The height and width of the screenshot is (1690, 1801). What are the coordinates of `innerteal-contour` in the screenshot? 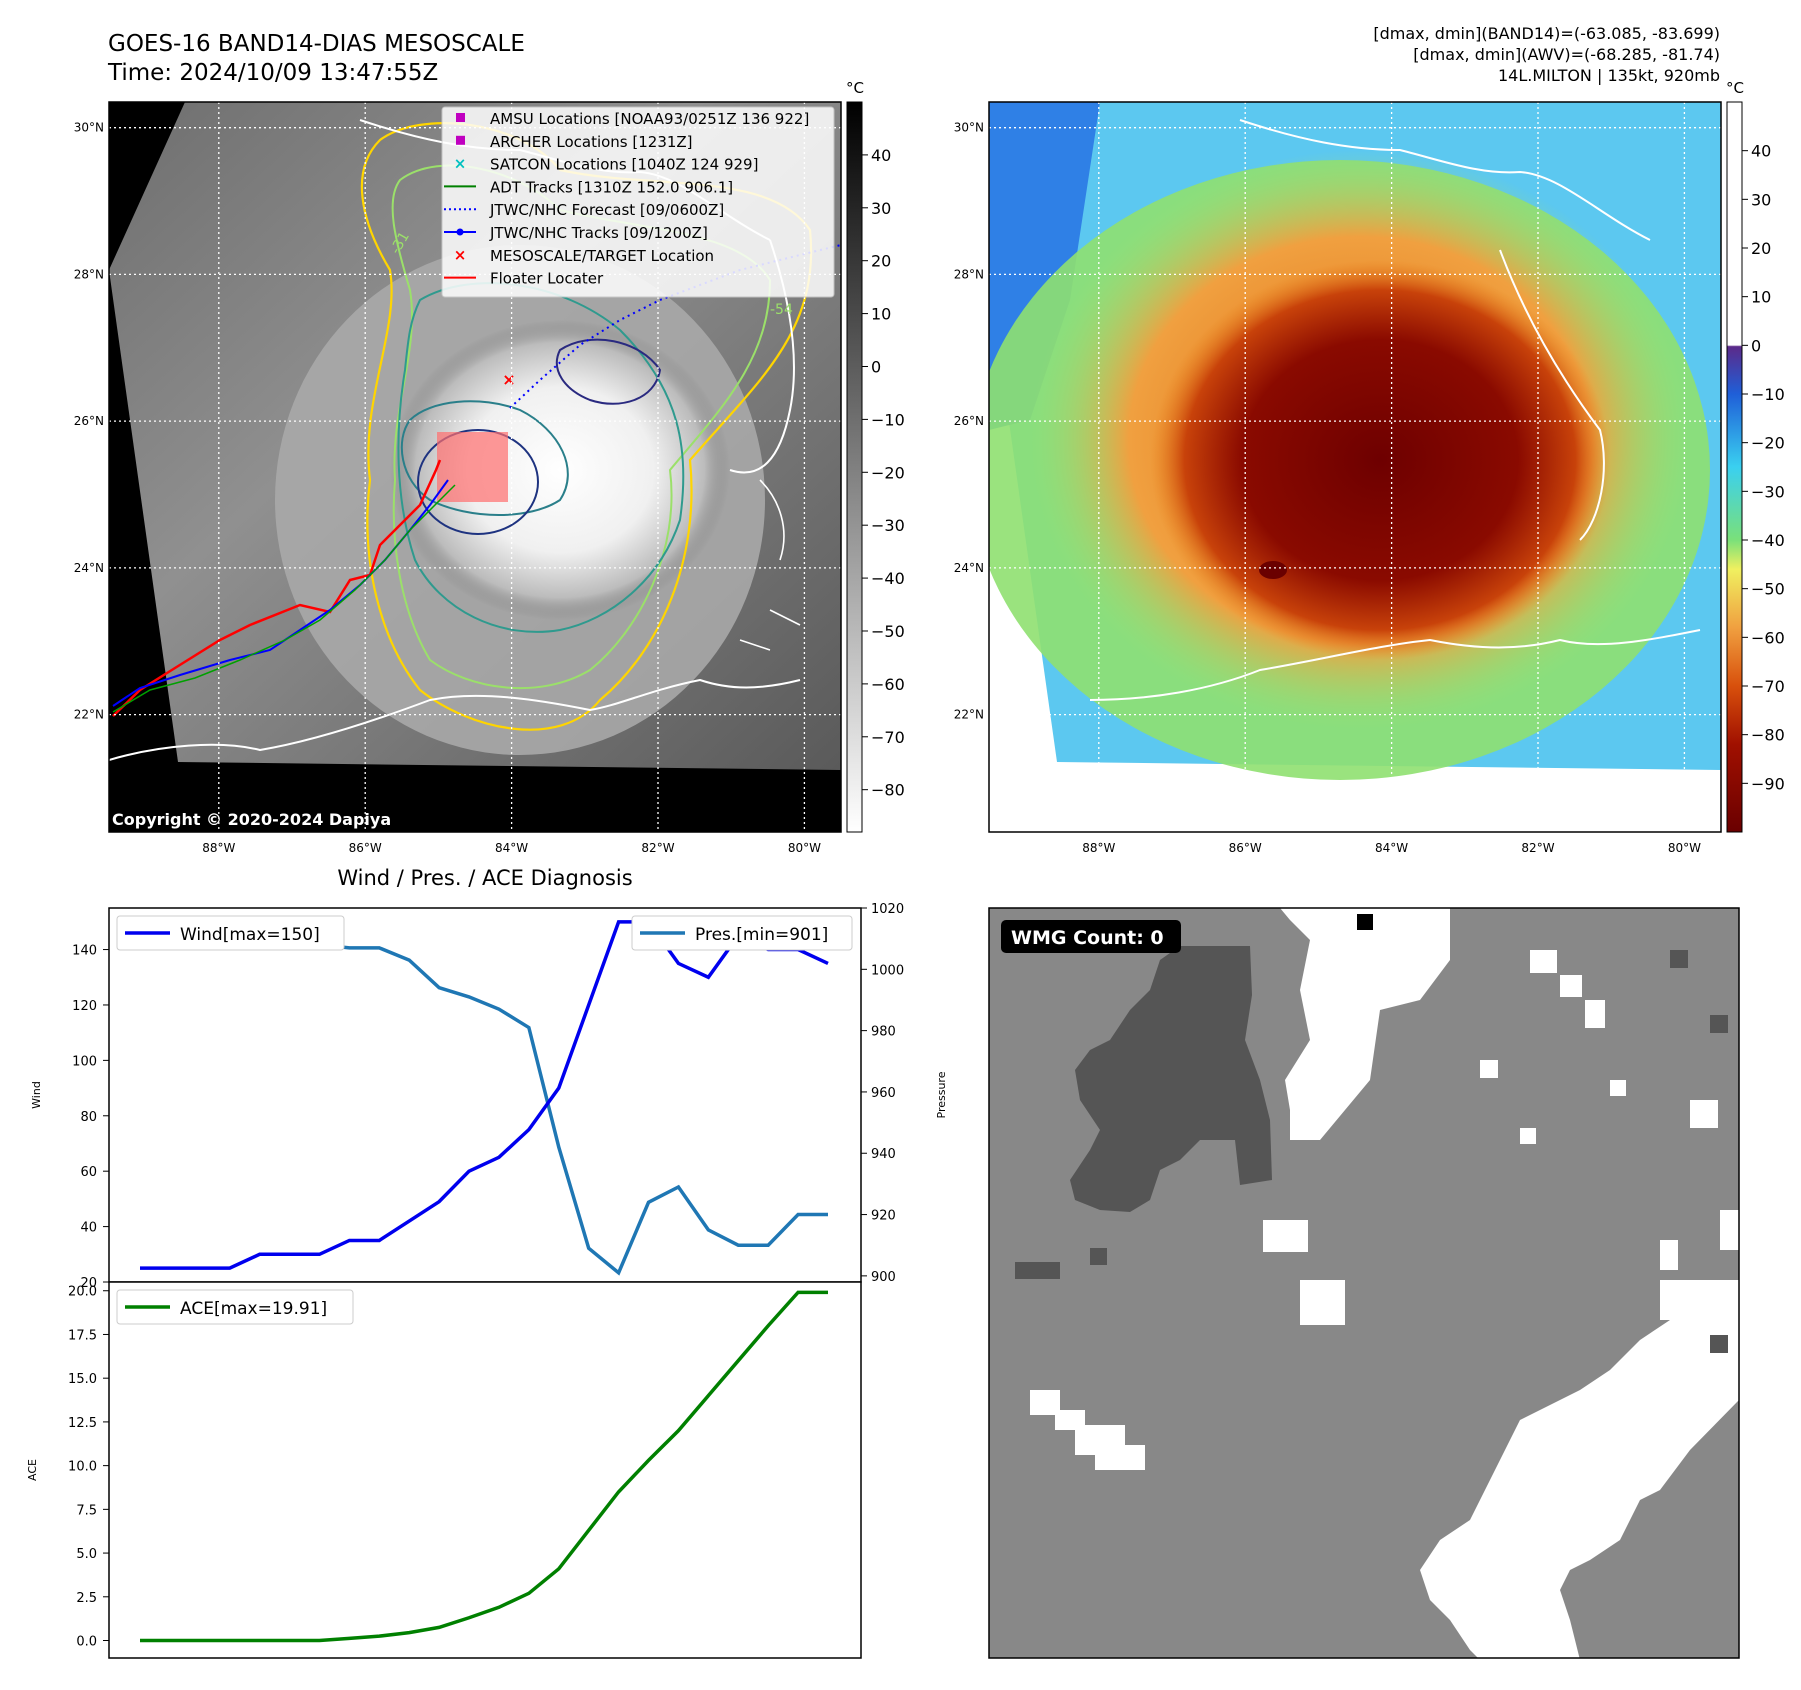 It's located at (484, 458).